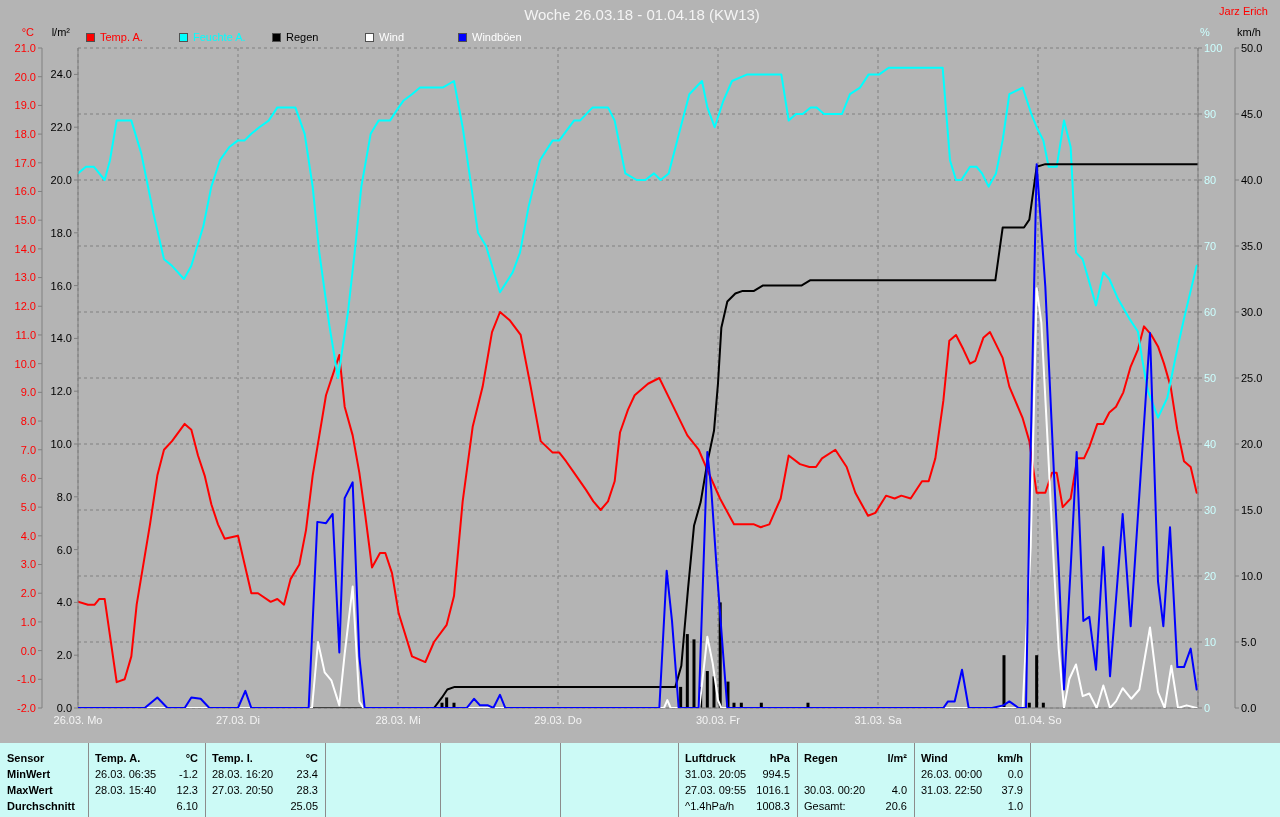  Describe the element at coordinates (776, 774) in the screenshot. I see `text: 994.5` at that location.